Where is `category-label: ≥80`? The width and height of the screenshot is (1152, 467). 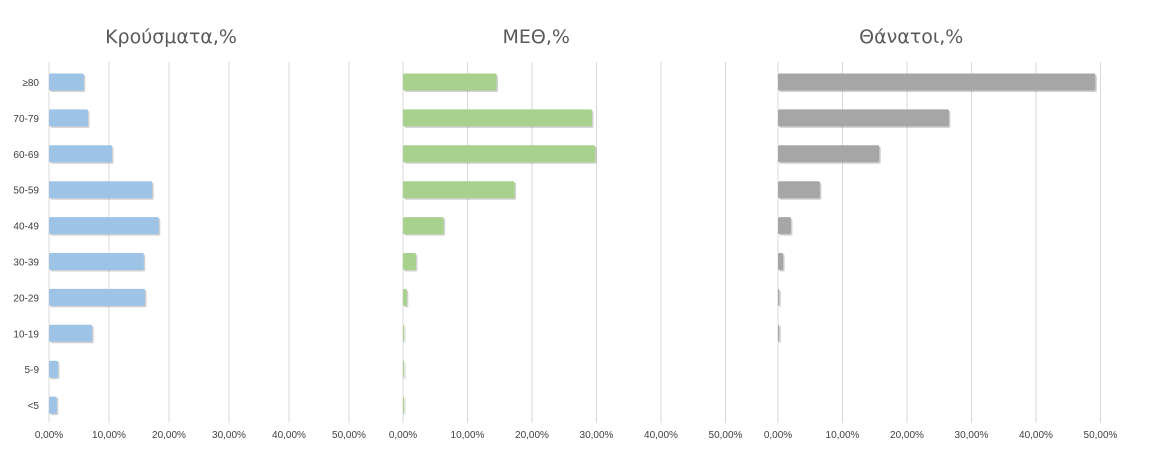 category-label: ≥80 is located at coordinates (30, 83).